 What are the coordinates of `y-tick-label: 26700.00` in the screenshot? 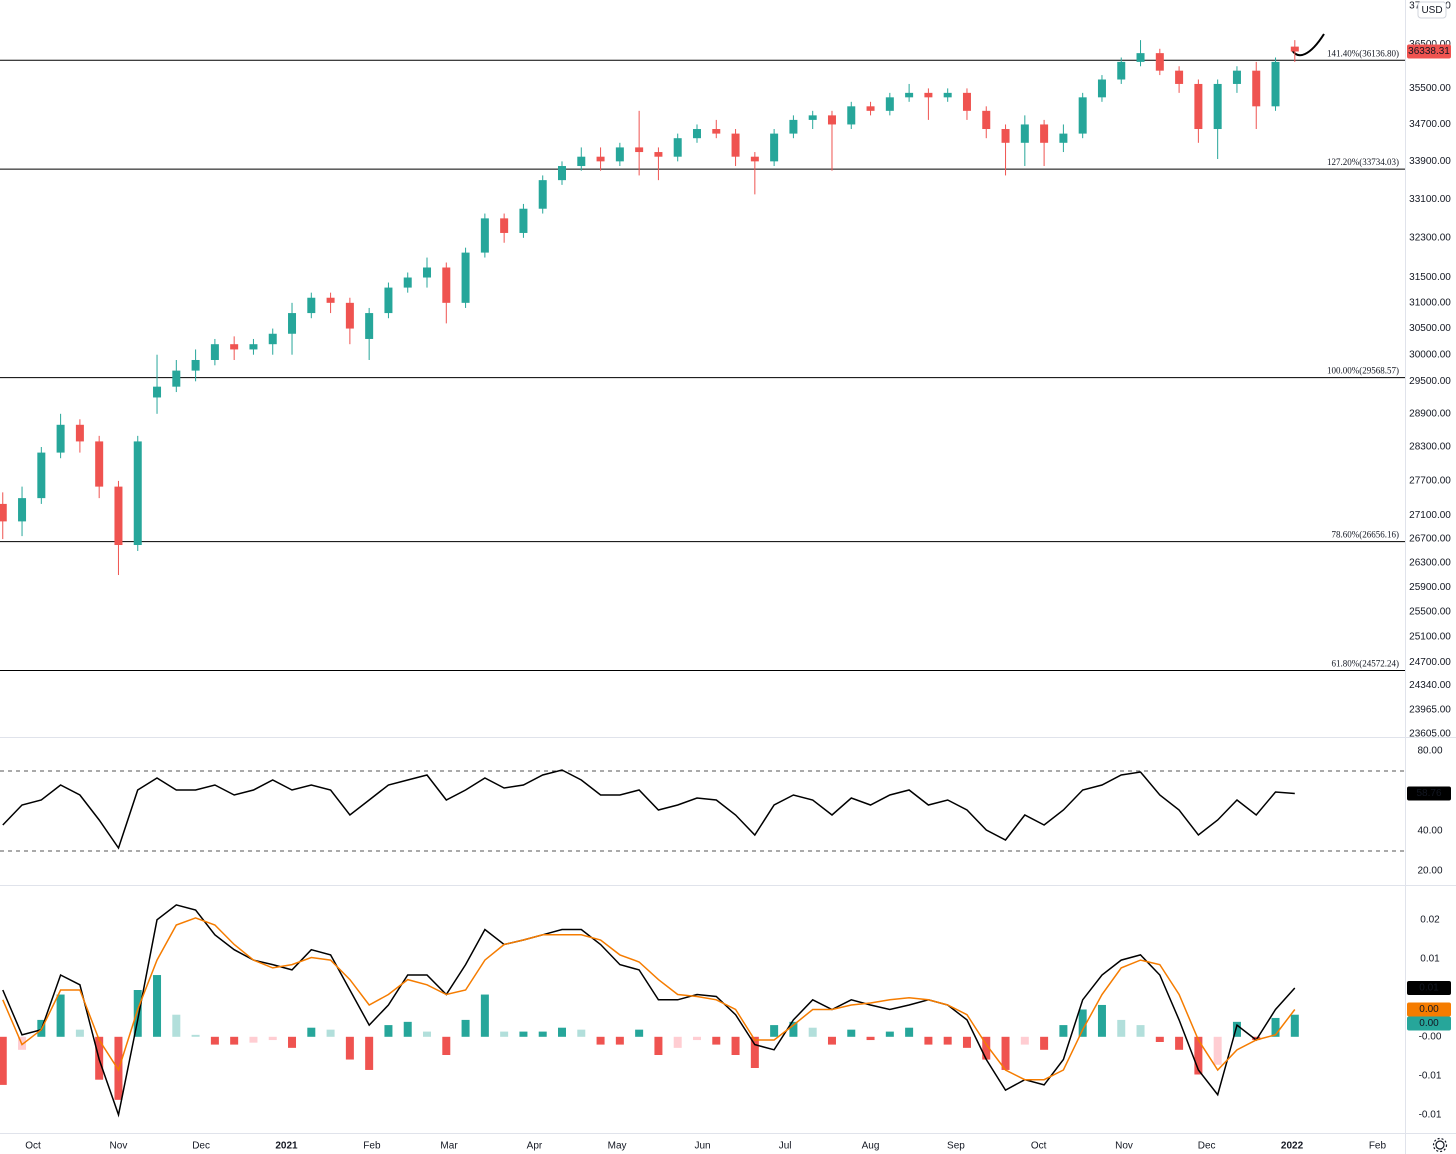 It's located at (1430, 539).